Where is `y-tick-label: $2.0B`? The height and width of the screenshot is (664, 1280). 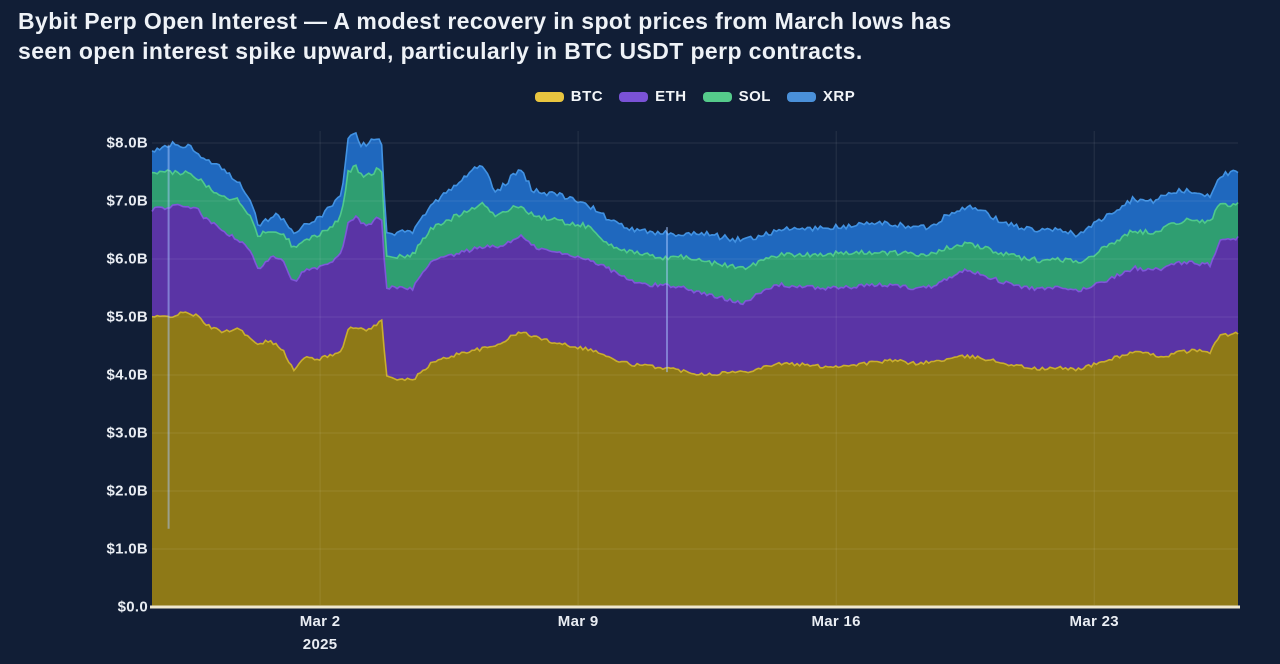
y-tick-label: $2.0B is located at coordinates (127, 491).